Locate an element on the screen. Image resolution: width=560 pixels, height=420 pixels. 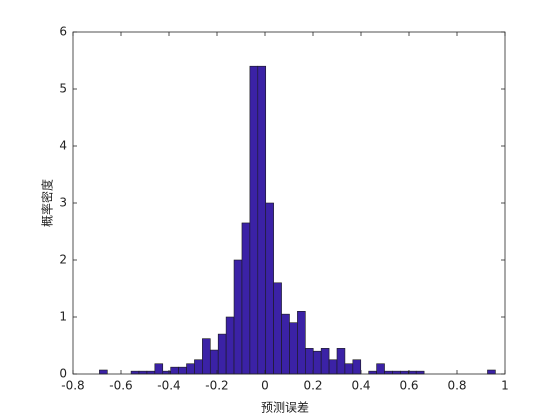
x-tick-label: -0.6 is located at coordinates (120, 386).